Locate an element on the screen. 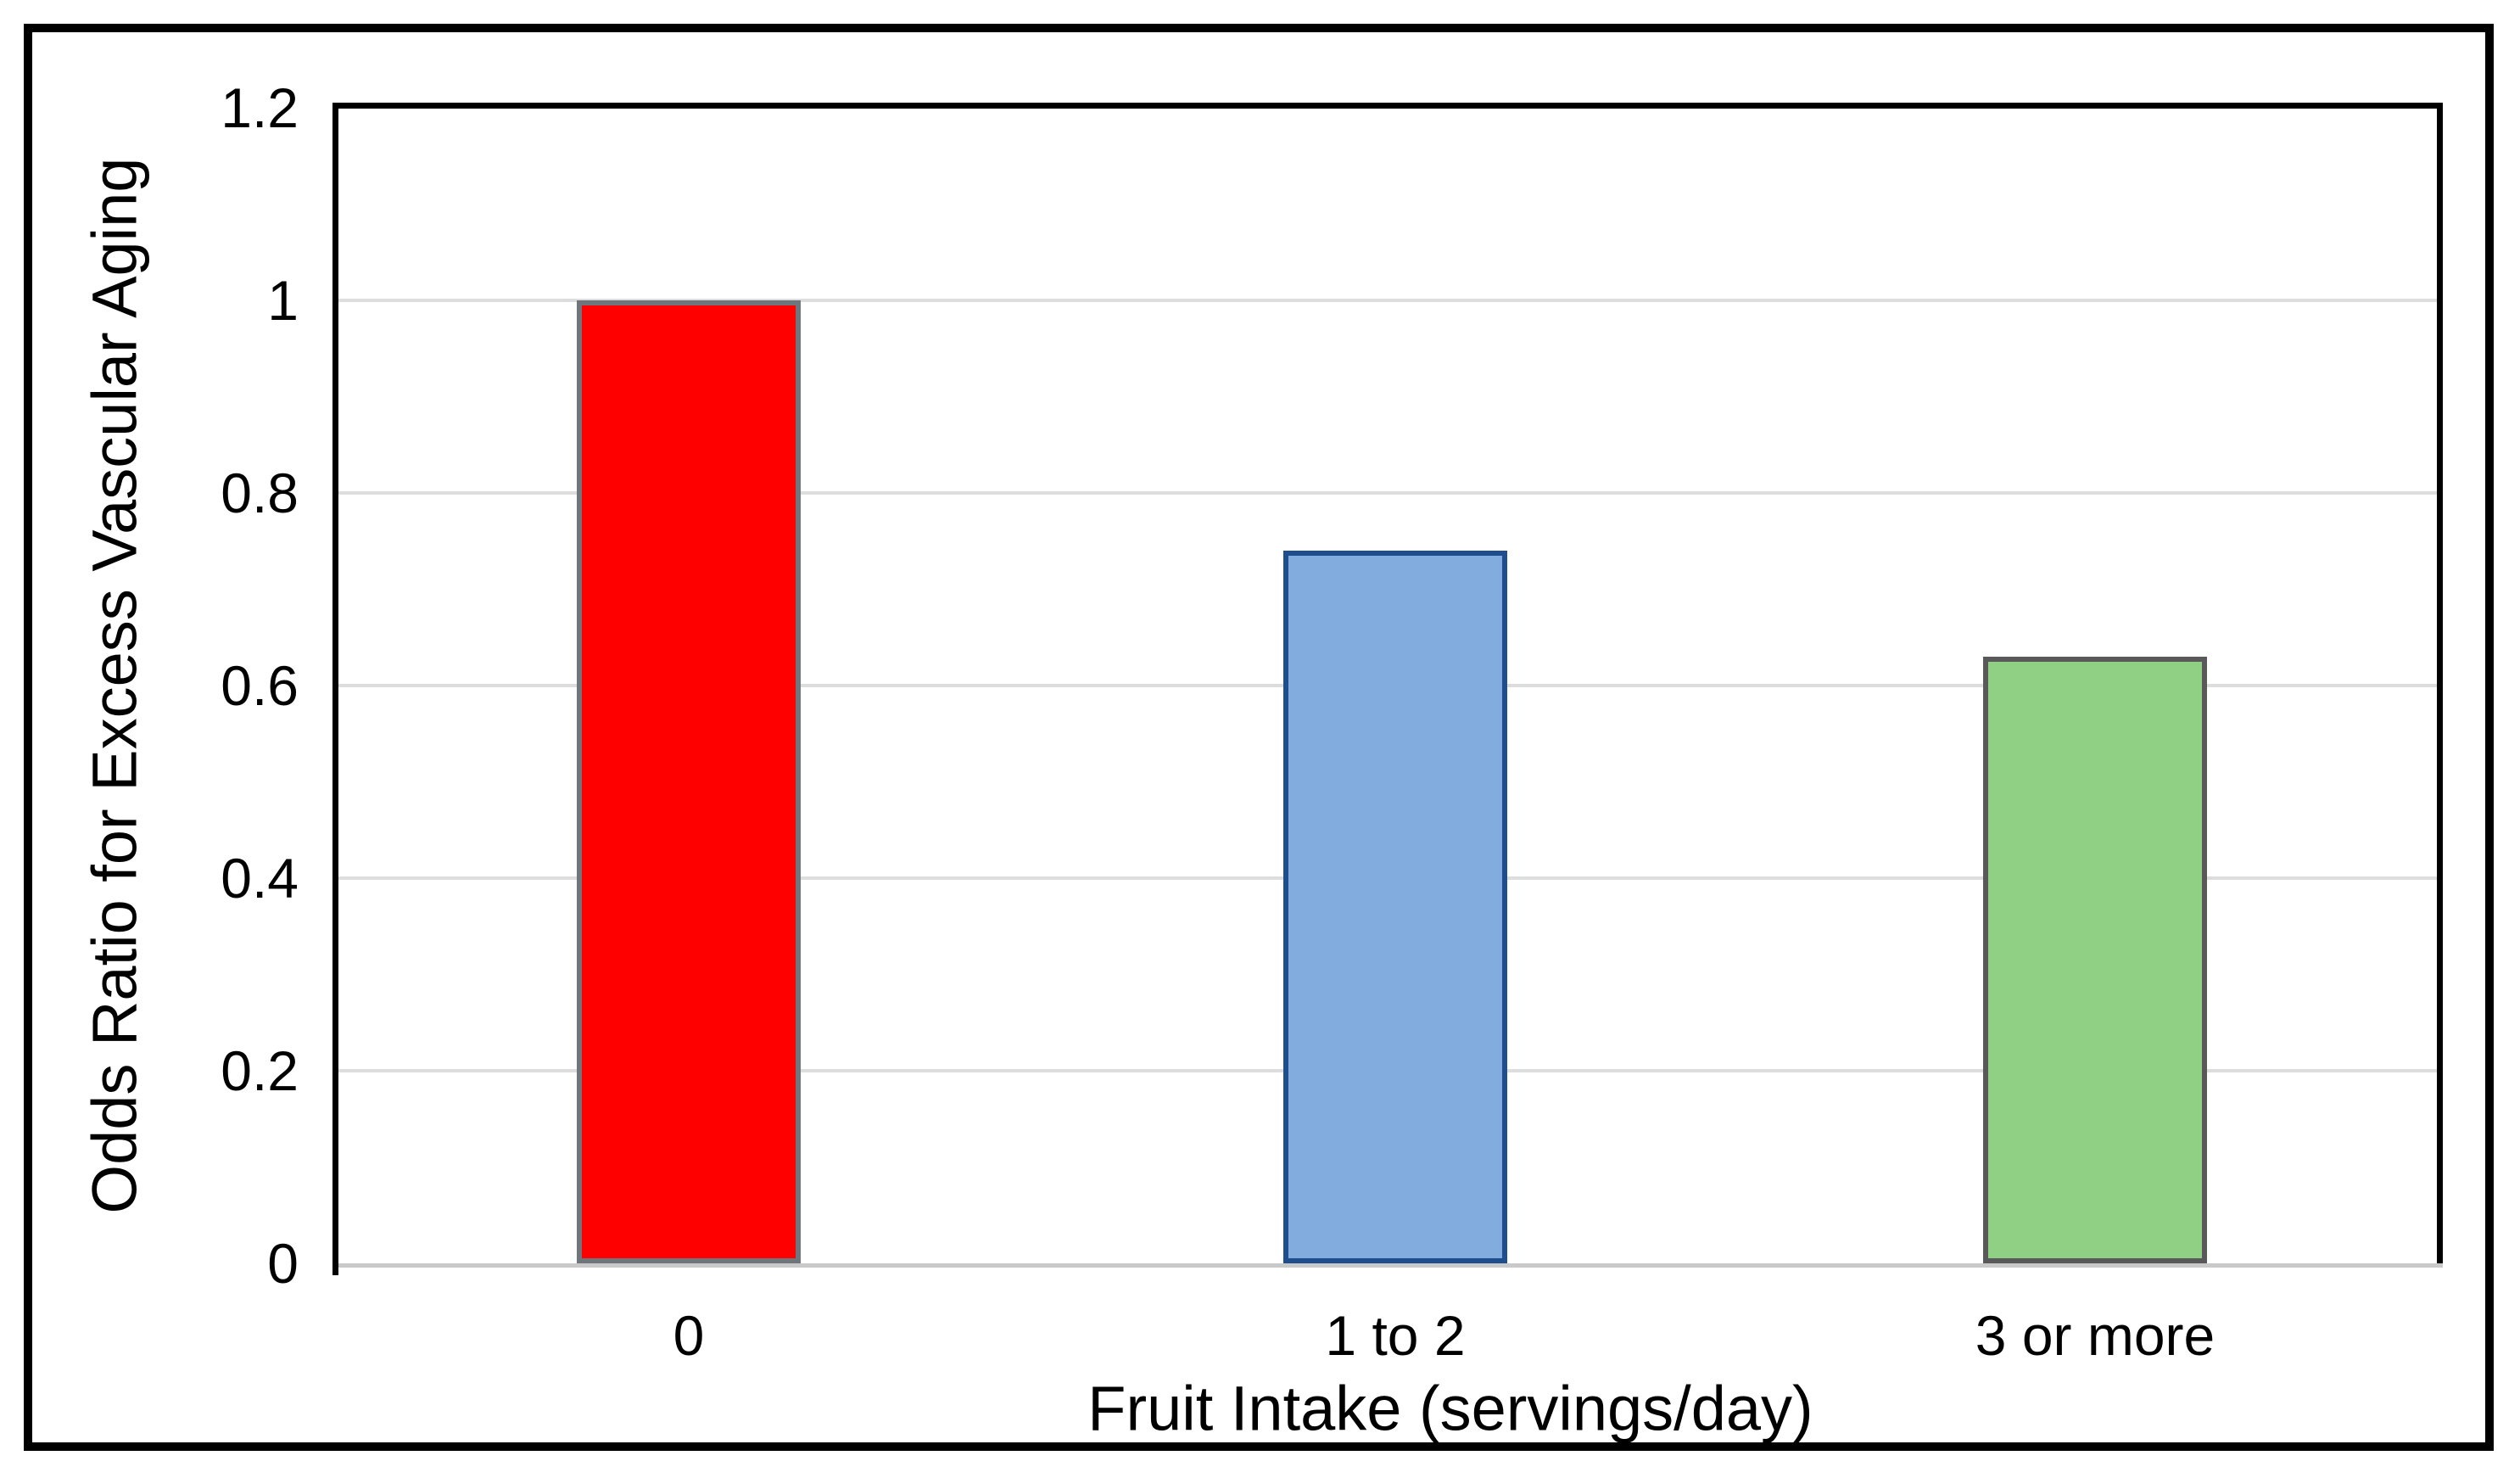  y-tick-label-0-8: 0.8 is located at coordinates (260, 493).